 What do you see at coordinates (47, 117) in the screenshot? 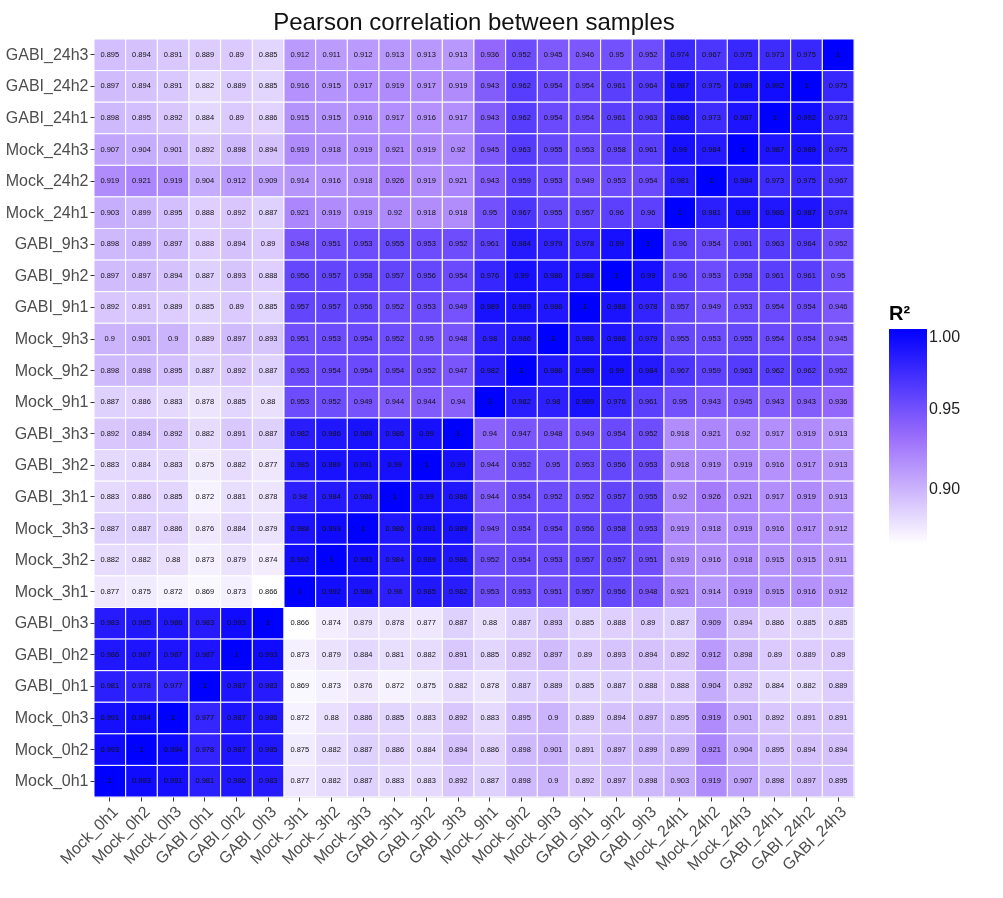
I see `y-tick-label: GABI_24h1` at bounding box center [47, 117].